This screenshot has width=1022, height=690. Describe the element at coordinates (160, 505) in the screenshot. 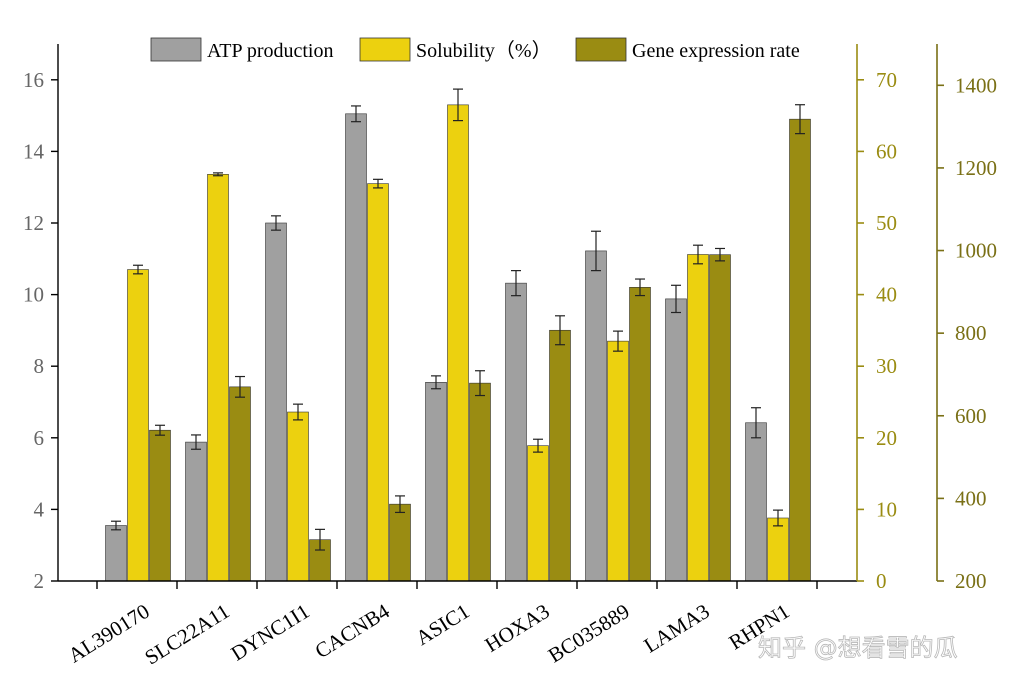

I see `bar-gene-al390170` at that location.